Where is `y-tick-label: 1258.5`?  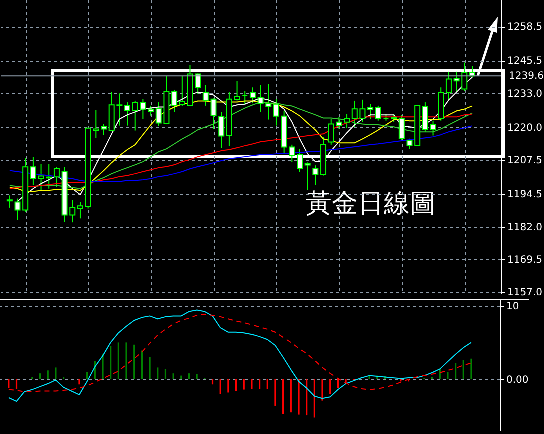
y-tick-label: 1258.5 is located at coordinates (525, 28).